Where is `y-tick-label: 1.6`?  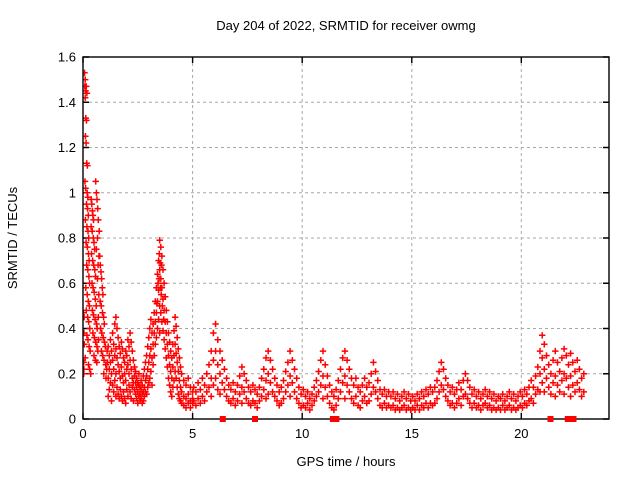
y-tick-label: 1.6 is located at coordinates (67, 57).